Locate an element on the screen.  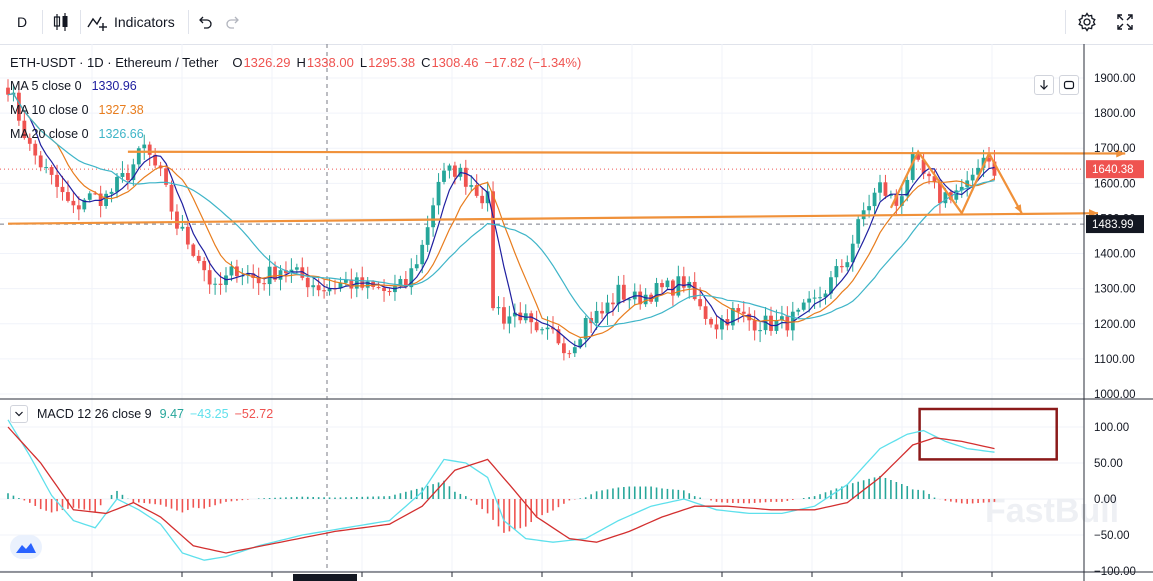
price-tick-label: 1800.00 is located at coordinates (1115, 114).